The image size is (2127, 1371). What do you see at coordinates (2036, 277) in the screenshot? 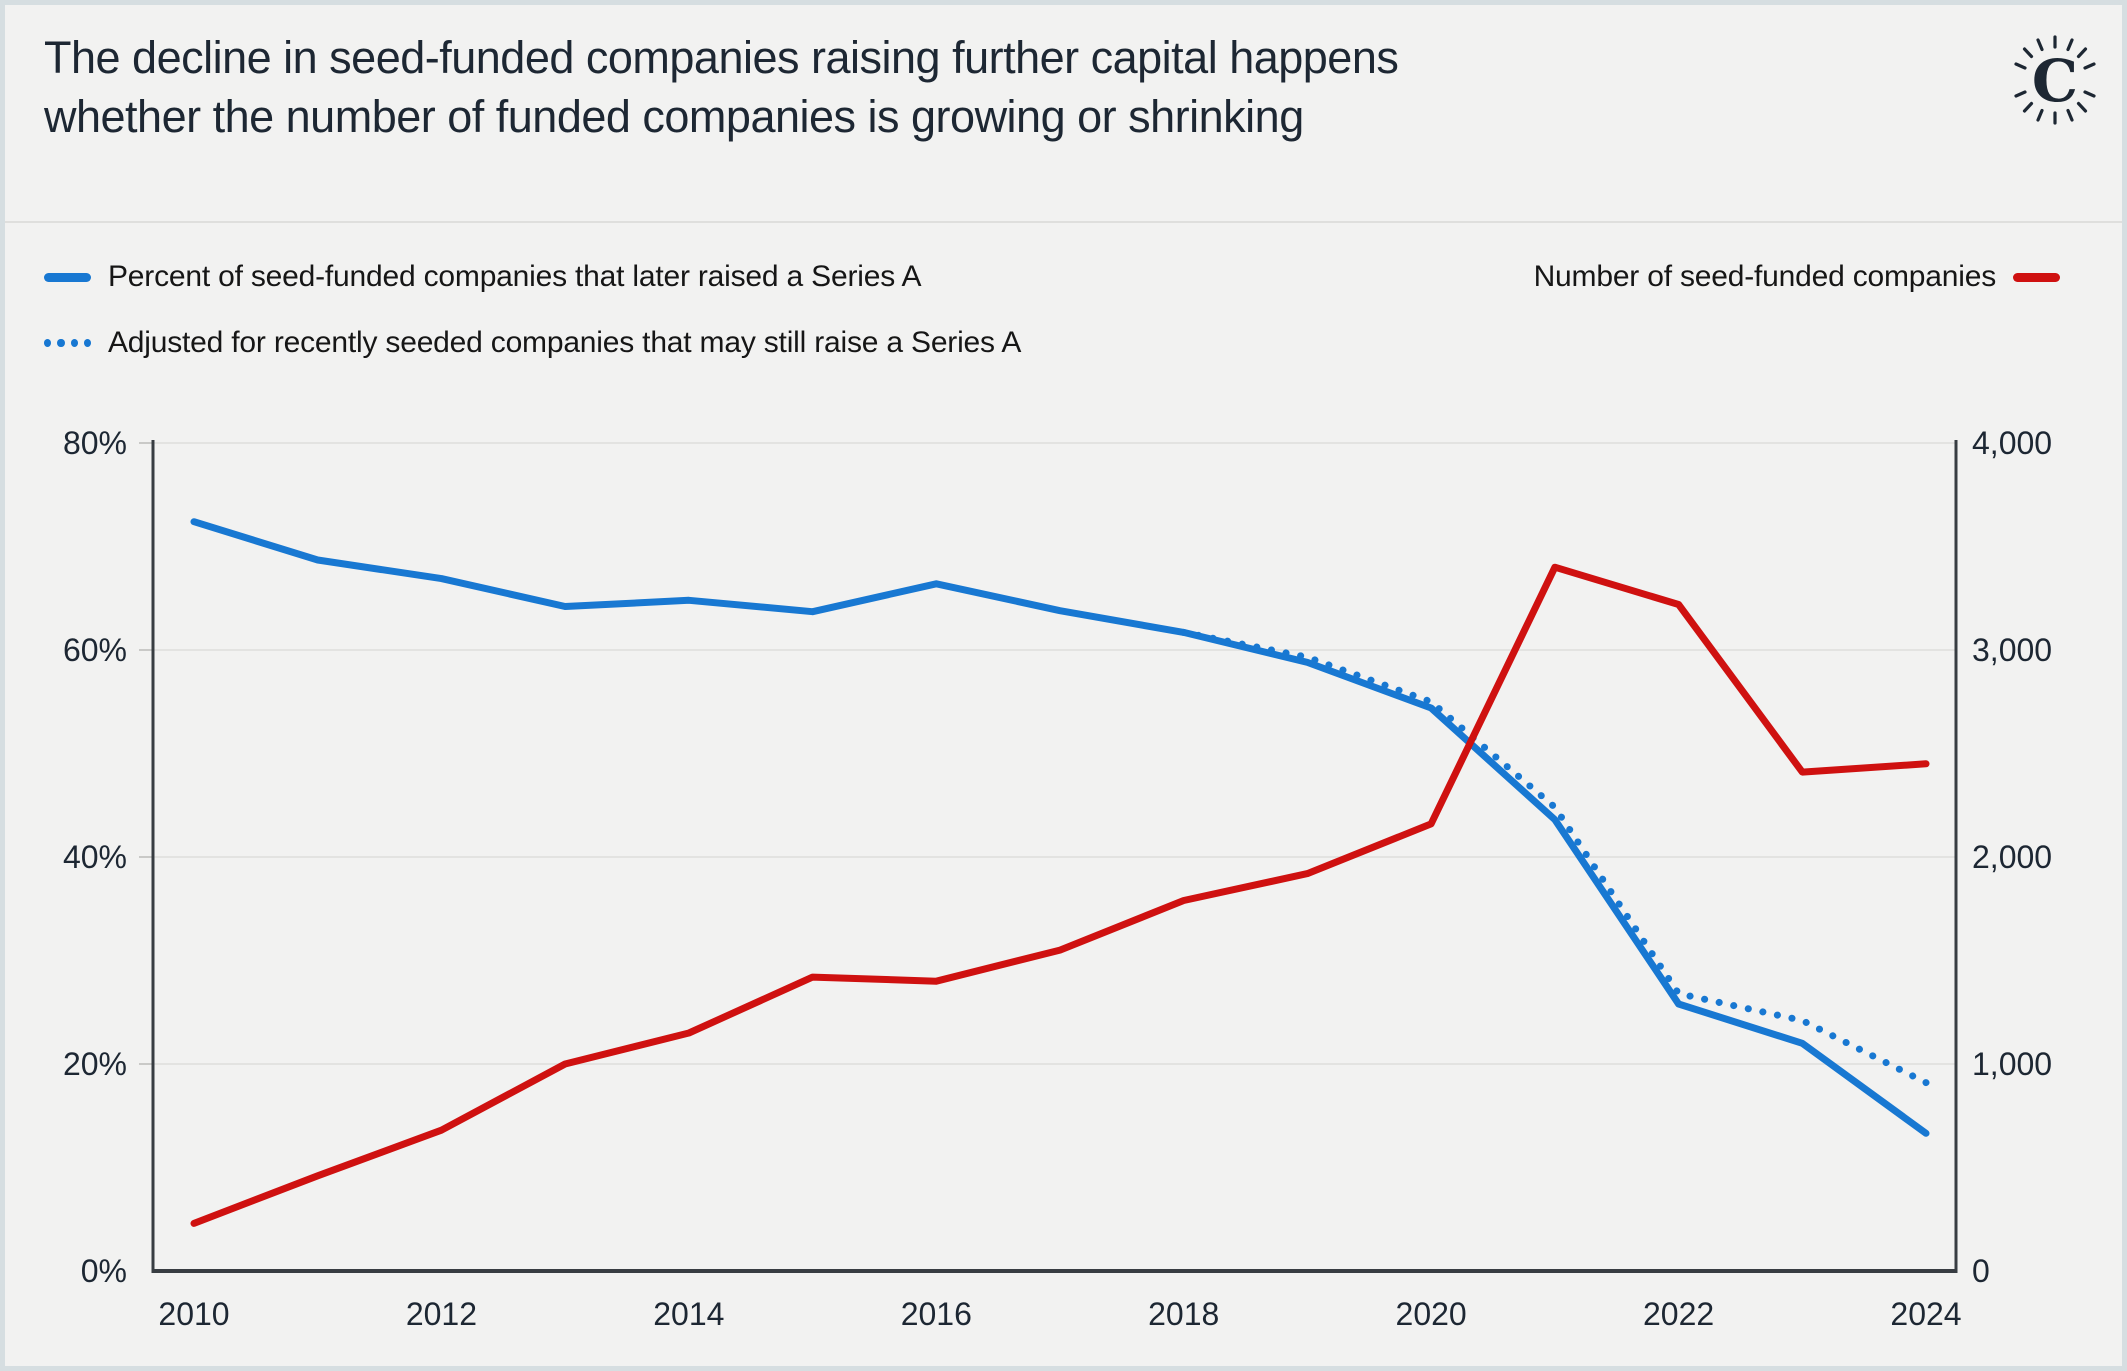
I see `red-line-swatch-icon` at bounding box center [2036, 277].